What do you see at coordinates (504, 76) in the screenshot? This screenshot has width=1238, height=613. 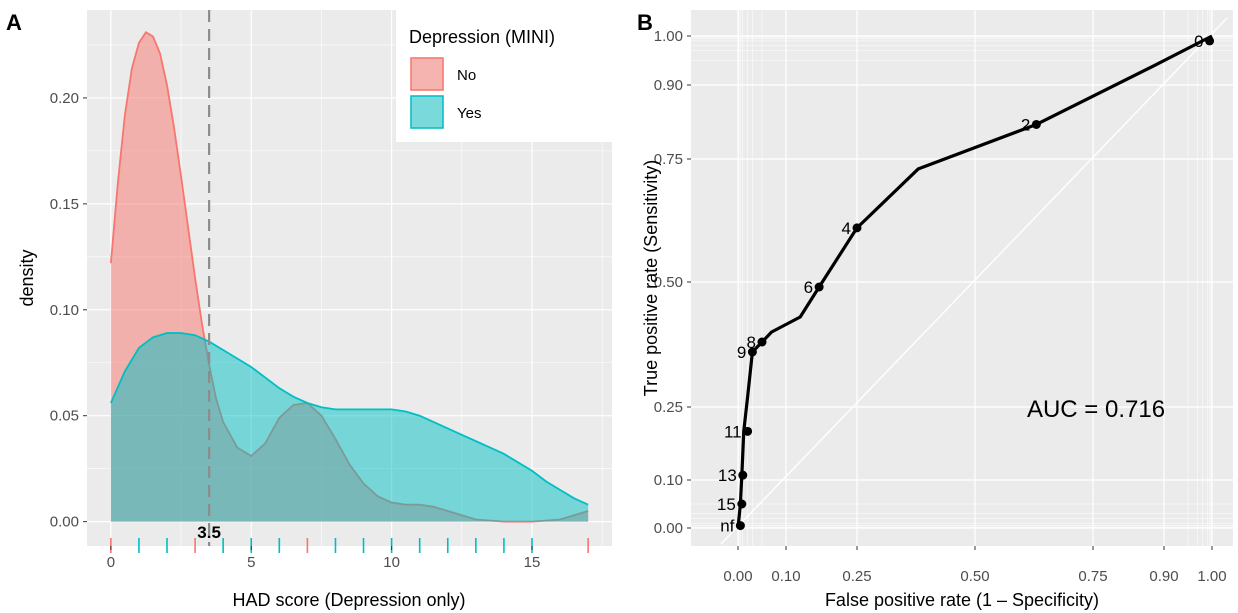 I see `legend: Depression (MINI) No Yes` at bounding box center [504, 76].